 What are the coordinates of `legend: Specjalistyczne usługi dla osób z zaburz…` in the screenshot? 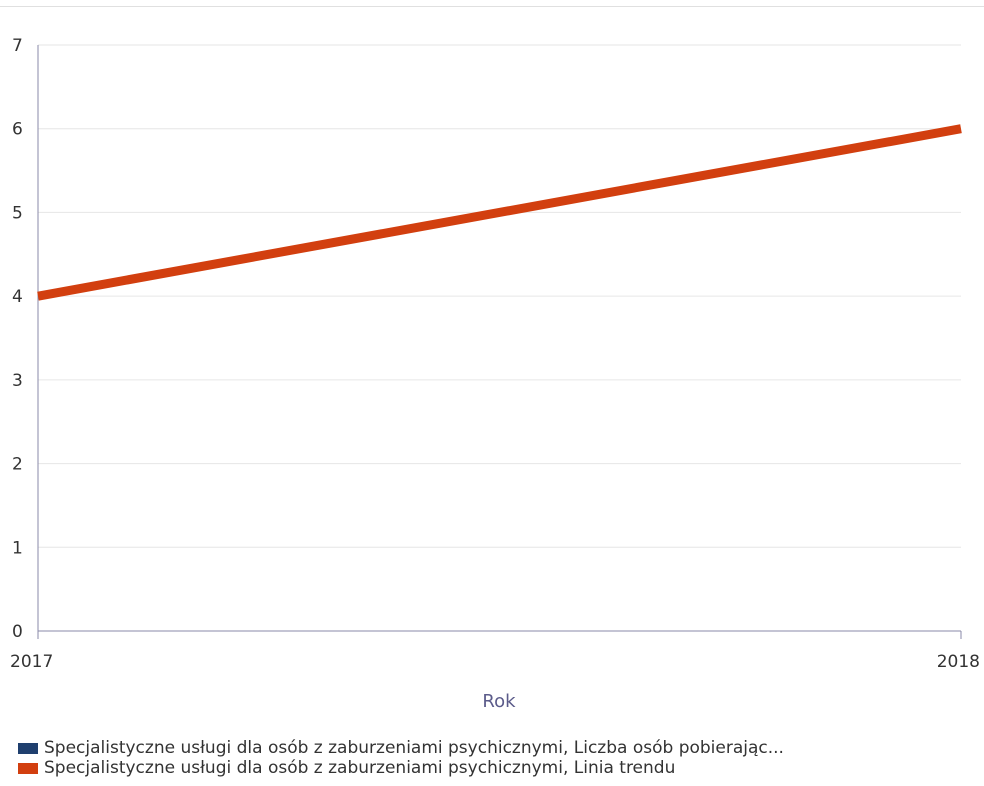 It's located at (498, 758).